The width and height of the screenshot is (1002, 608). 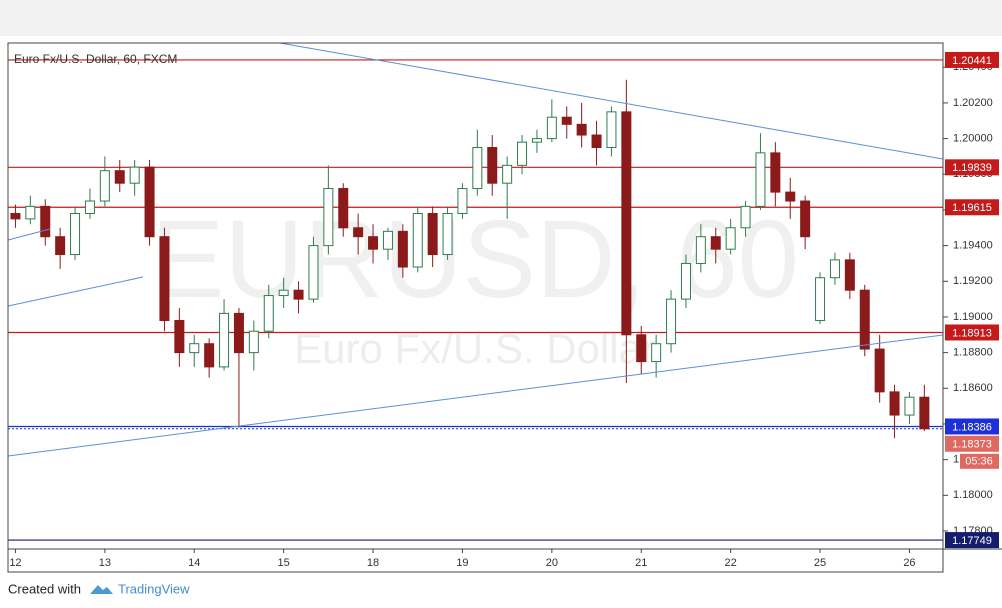 I want to click on level-label: 1.18913, so click(x=972, y=333).